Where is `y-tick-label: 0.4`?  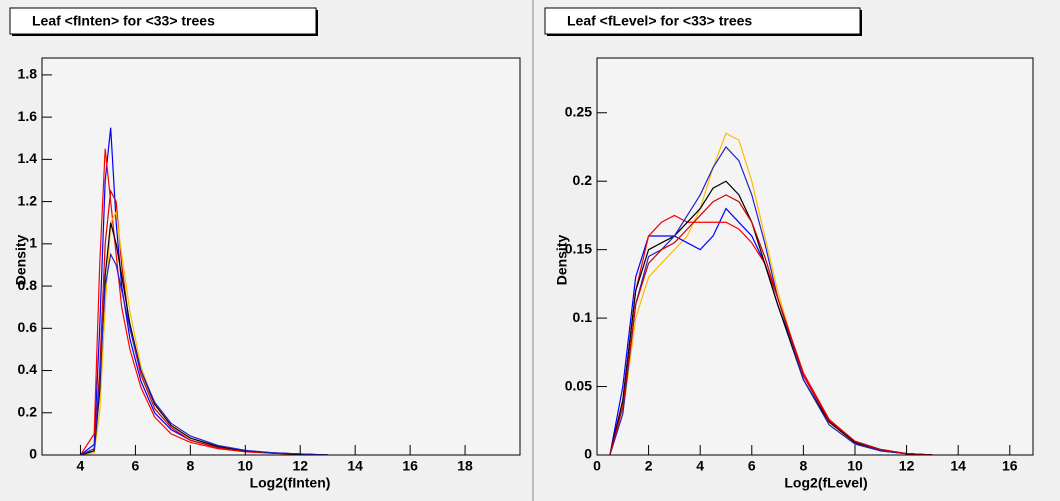
y-tick-label: 0.4 is located at coordinates (28, 369).